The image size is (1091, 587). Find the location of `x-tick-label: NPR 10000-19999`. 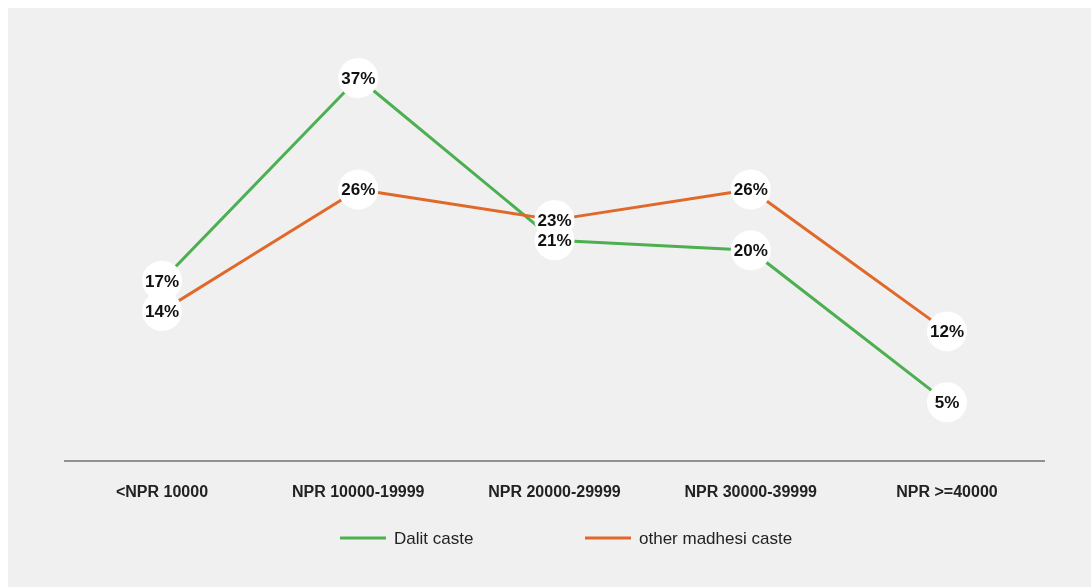

x-tick-label: NPR 10000-19999 is located at coordinates (358, 491).